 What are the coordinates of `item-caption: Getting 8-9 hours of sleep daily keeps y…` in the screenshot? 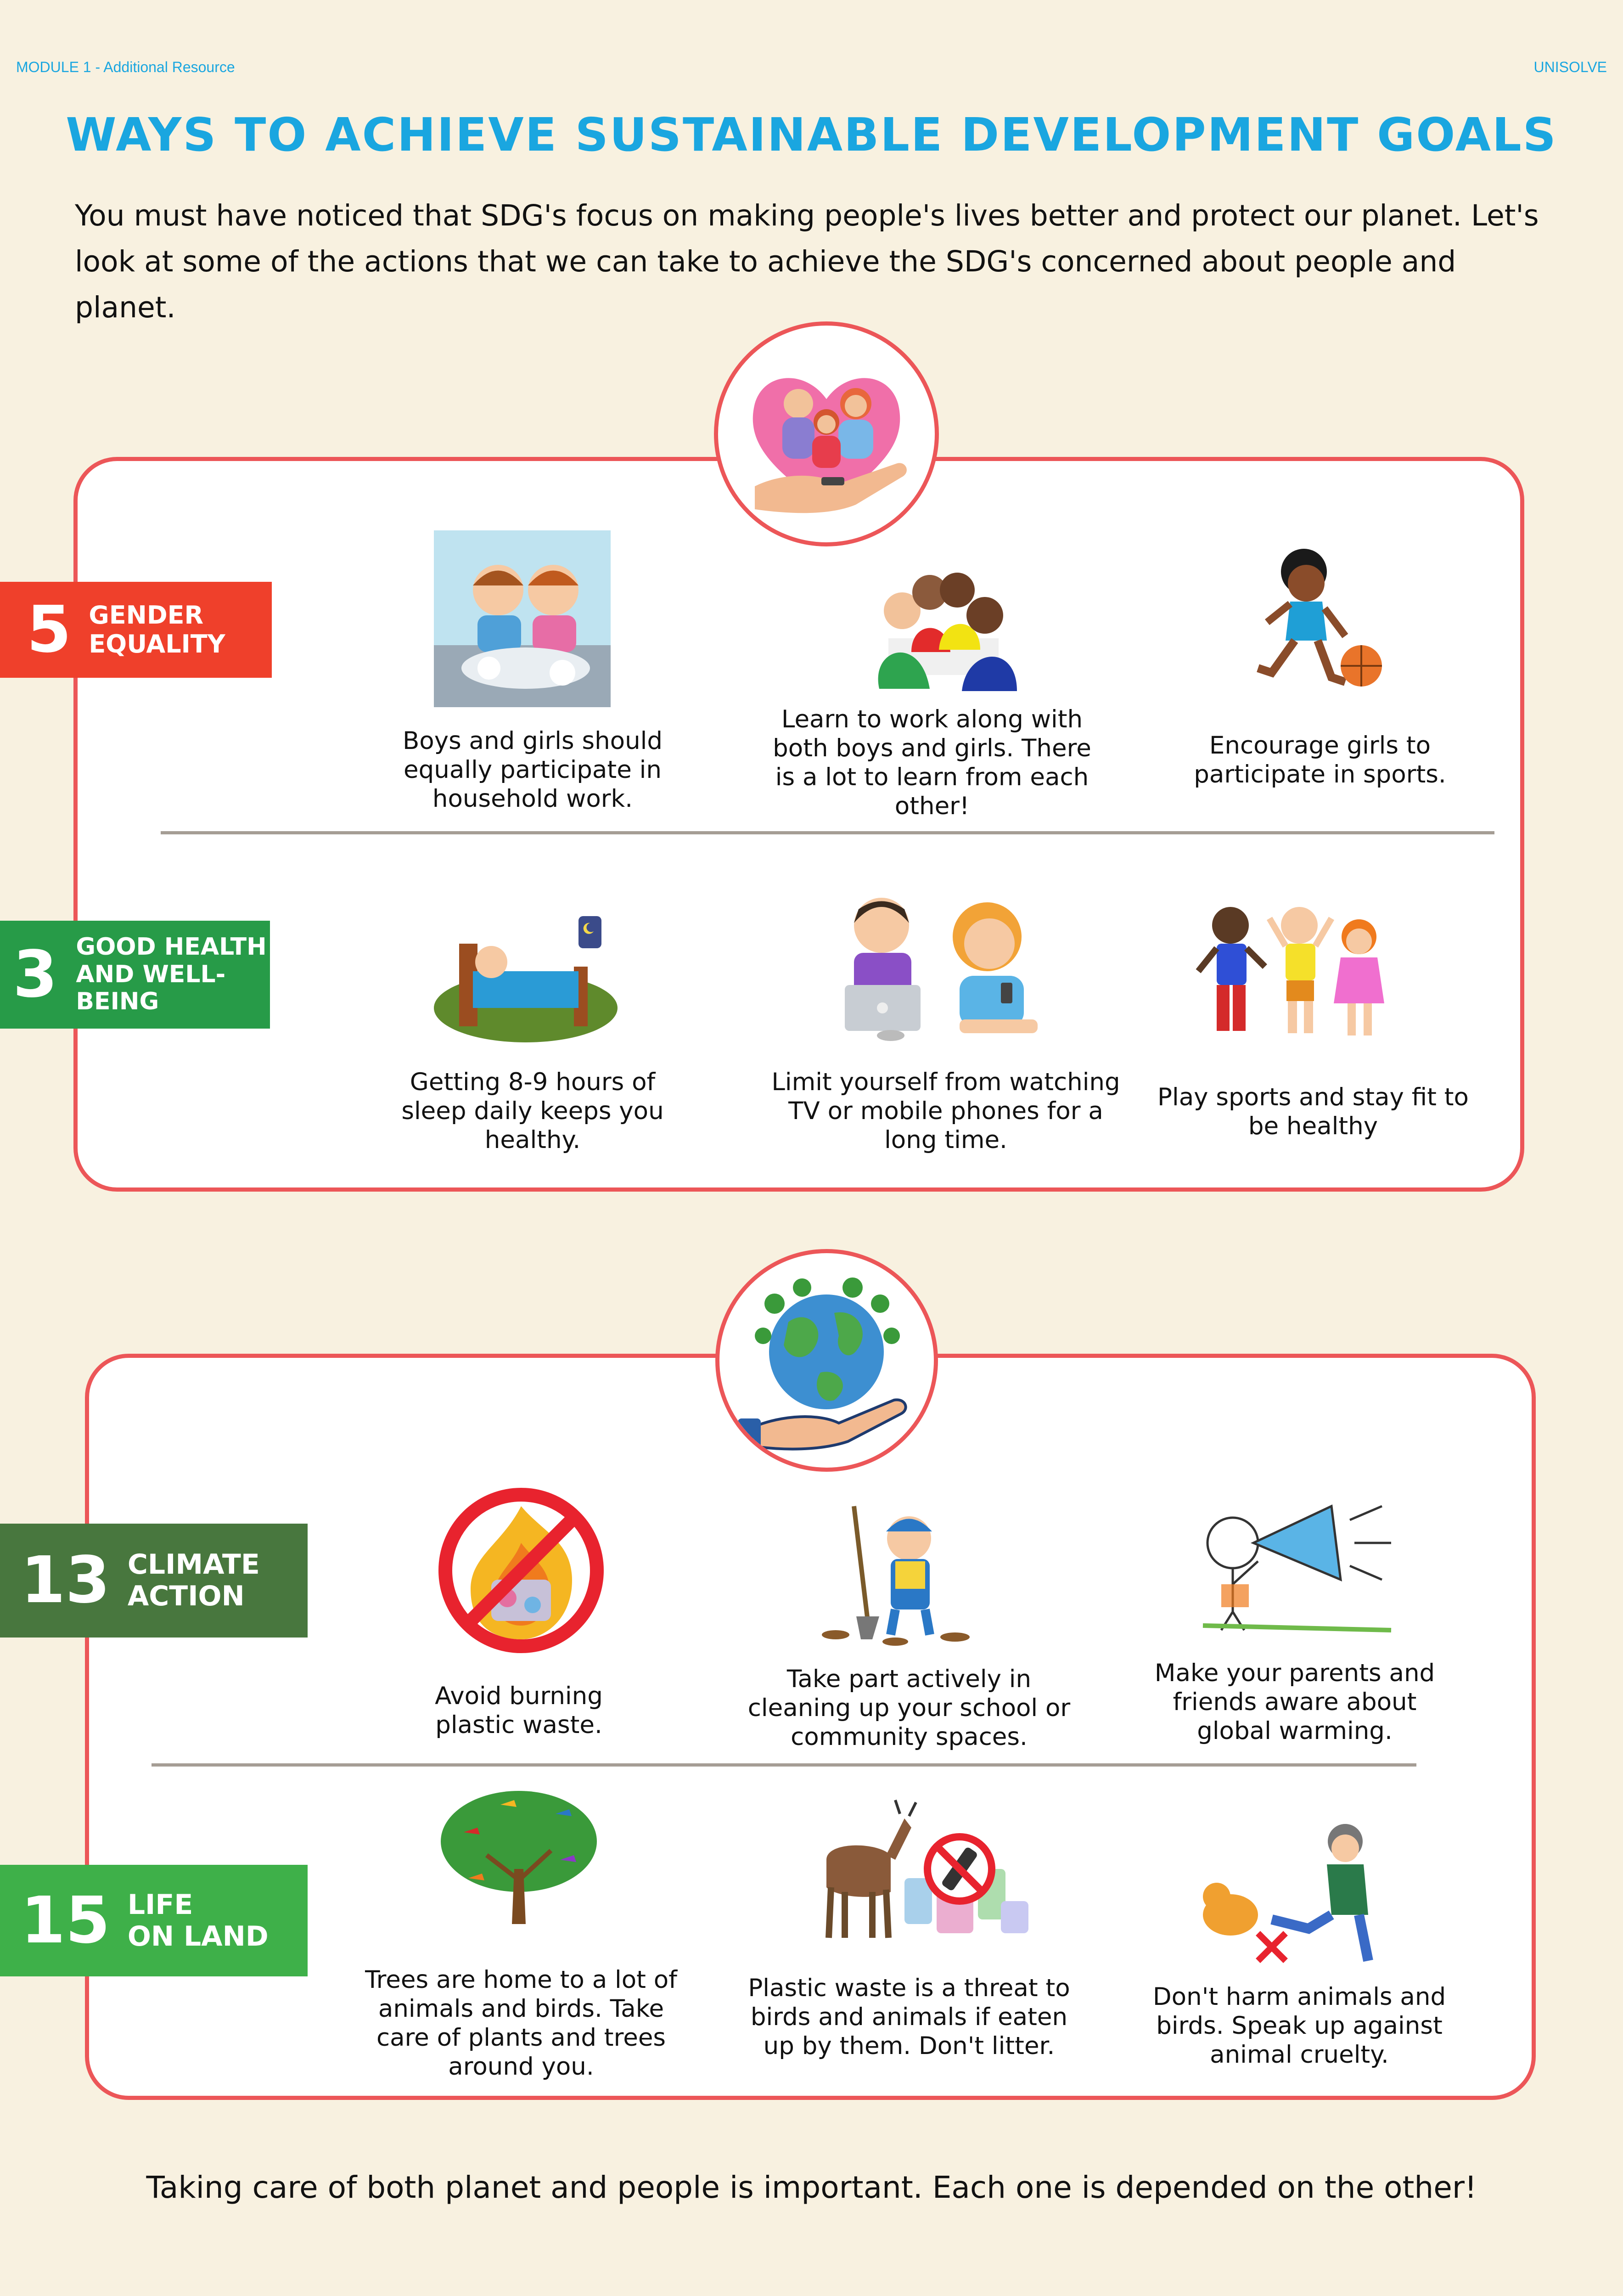 It's located at (532, 1111).